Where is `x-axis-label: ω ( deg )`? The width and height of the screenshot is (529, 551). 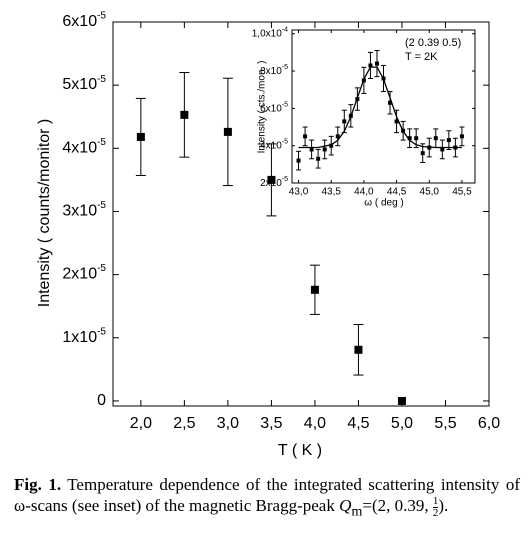 x-axis-label: ω ( deg ) is located at coordinates (384, 203).